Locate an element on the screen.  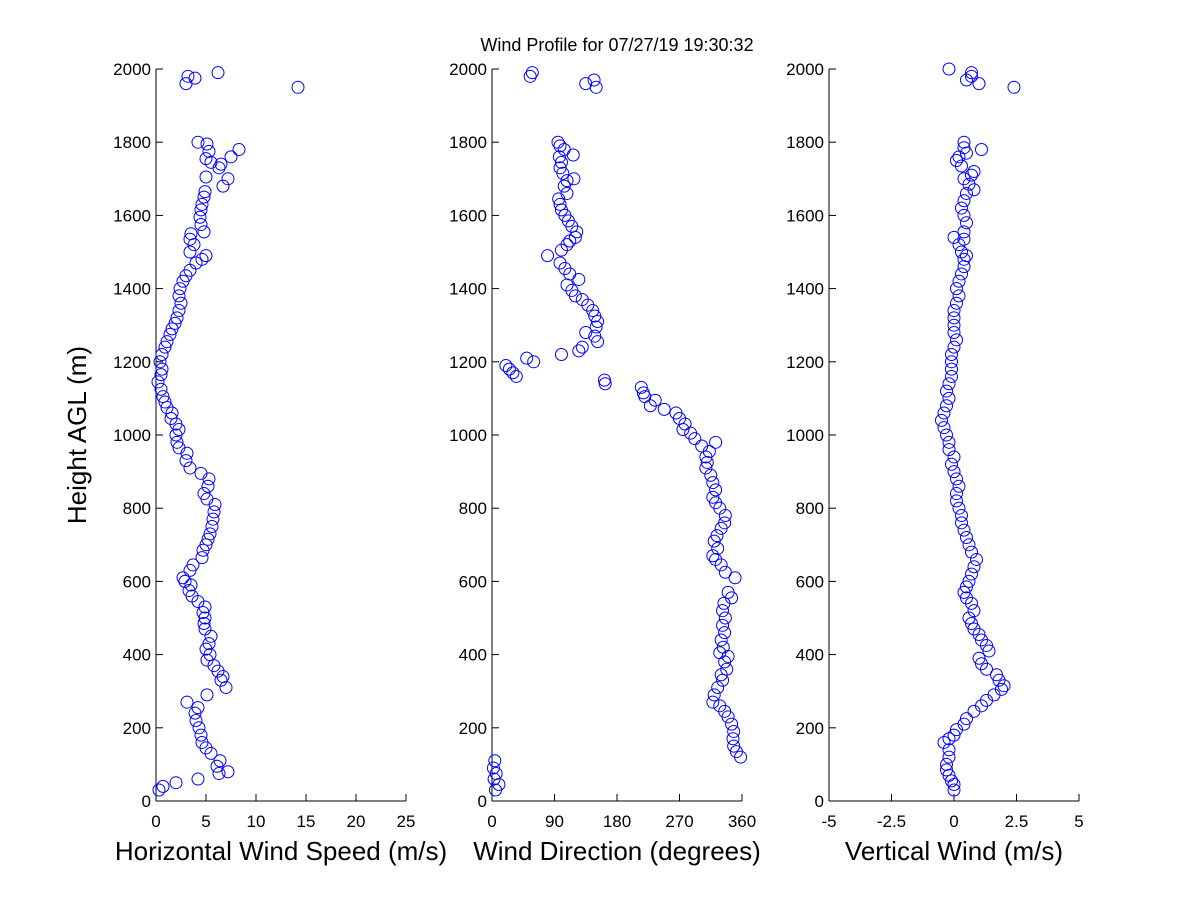
y-tick-label: 400 is located at coordinates (137, 655).